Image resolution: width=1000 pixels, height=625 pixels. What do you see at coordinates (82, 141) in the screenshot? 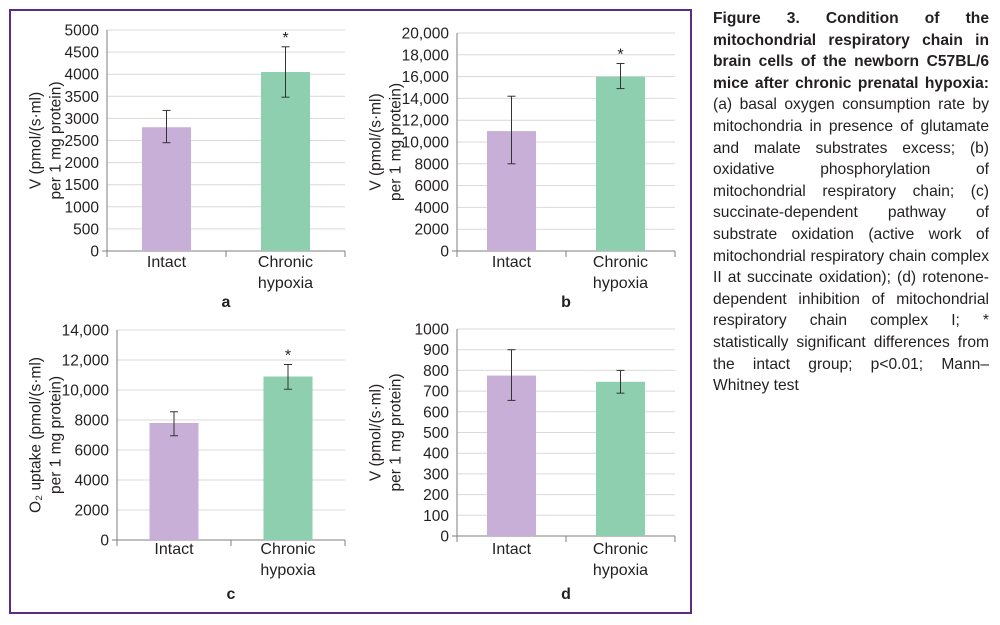
I see `y-tick-label: 2500` at bounding box center [82, 141].